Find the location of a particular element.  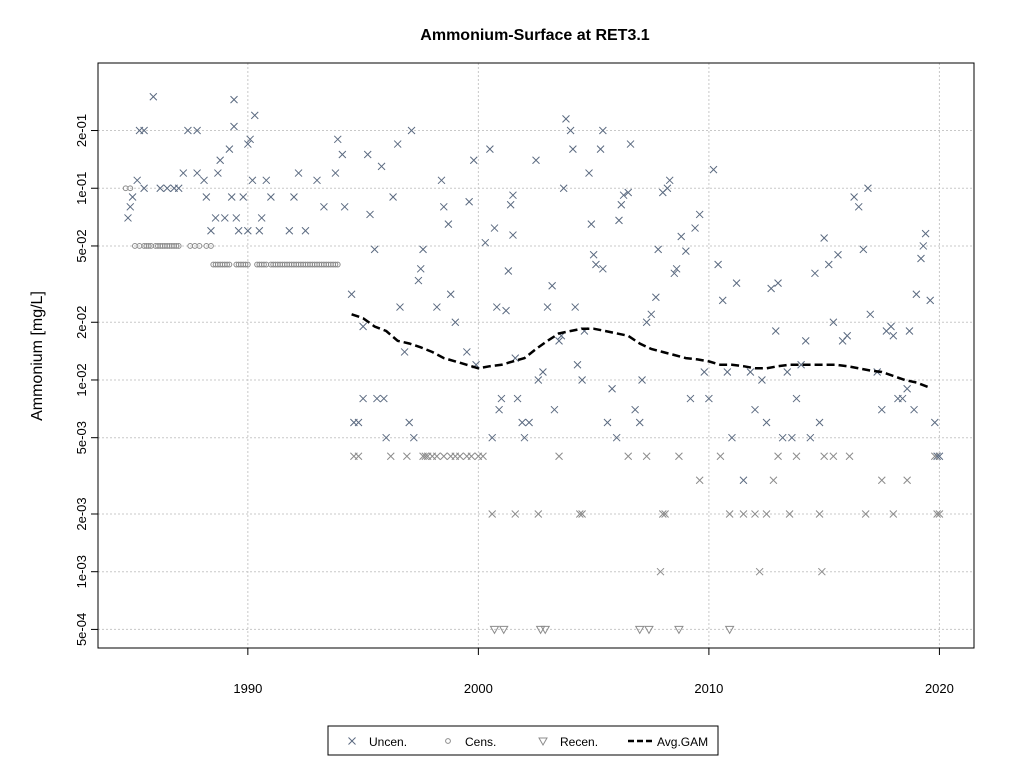

x-tick-label: 1990 is located at coordinates (247, 688).